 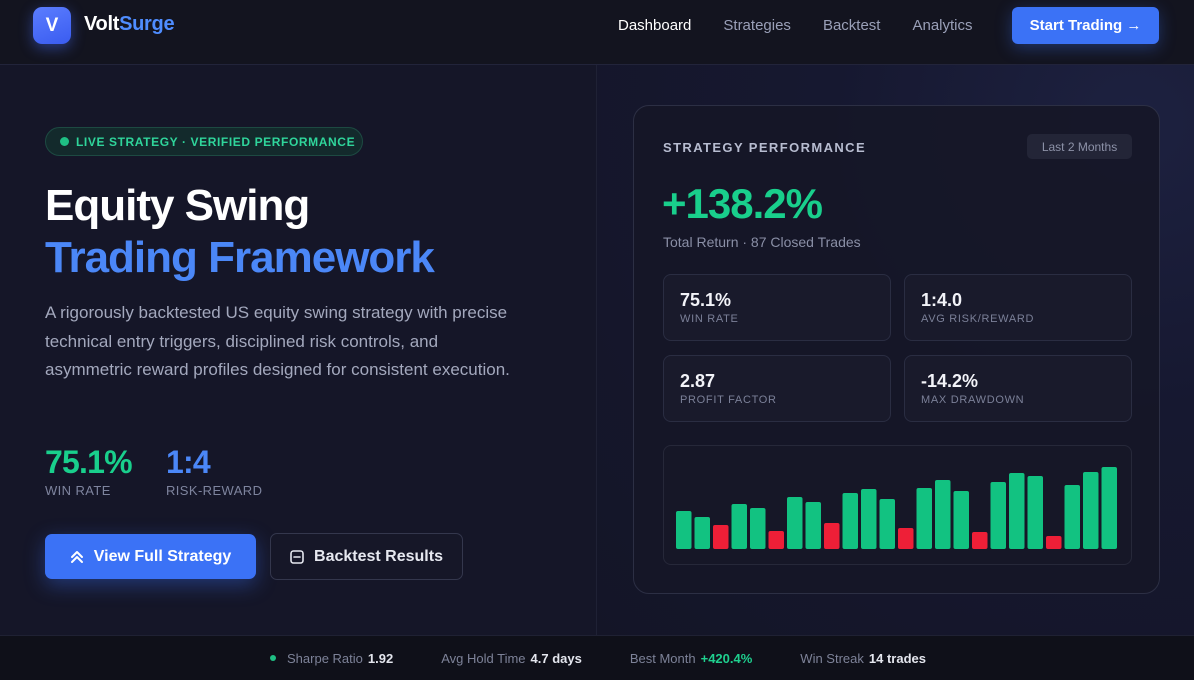 I want to click on footer-label: Win Streak, so click(x=832, y=658).